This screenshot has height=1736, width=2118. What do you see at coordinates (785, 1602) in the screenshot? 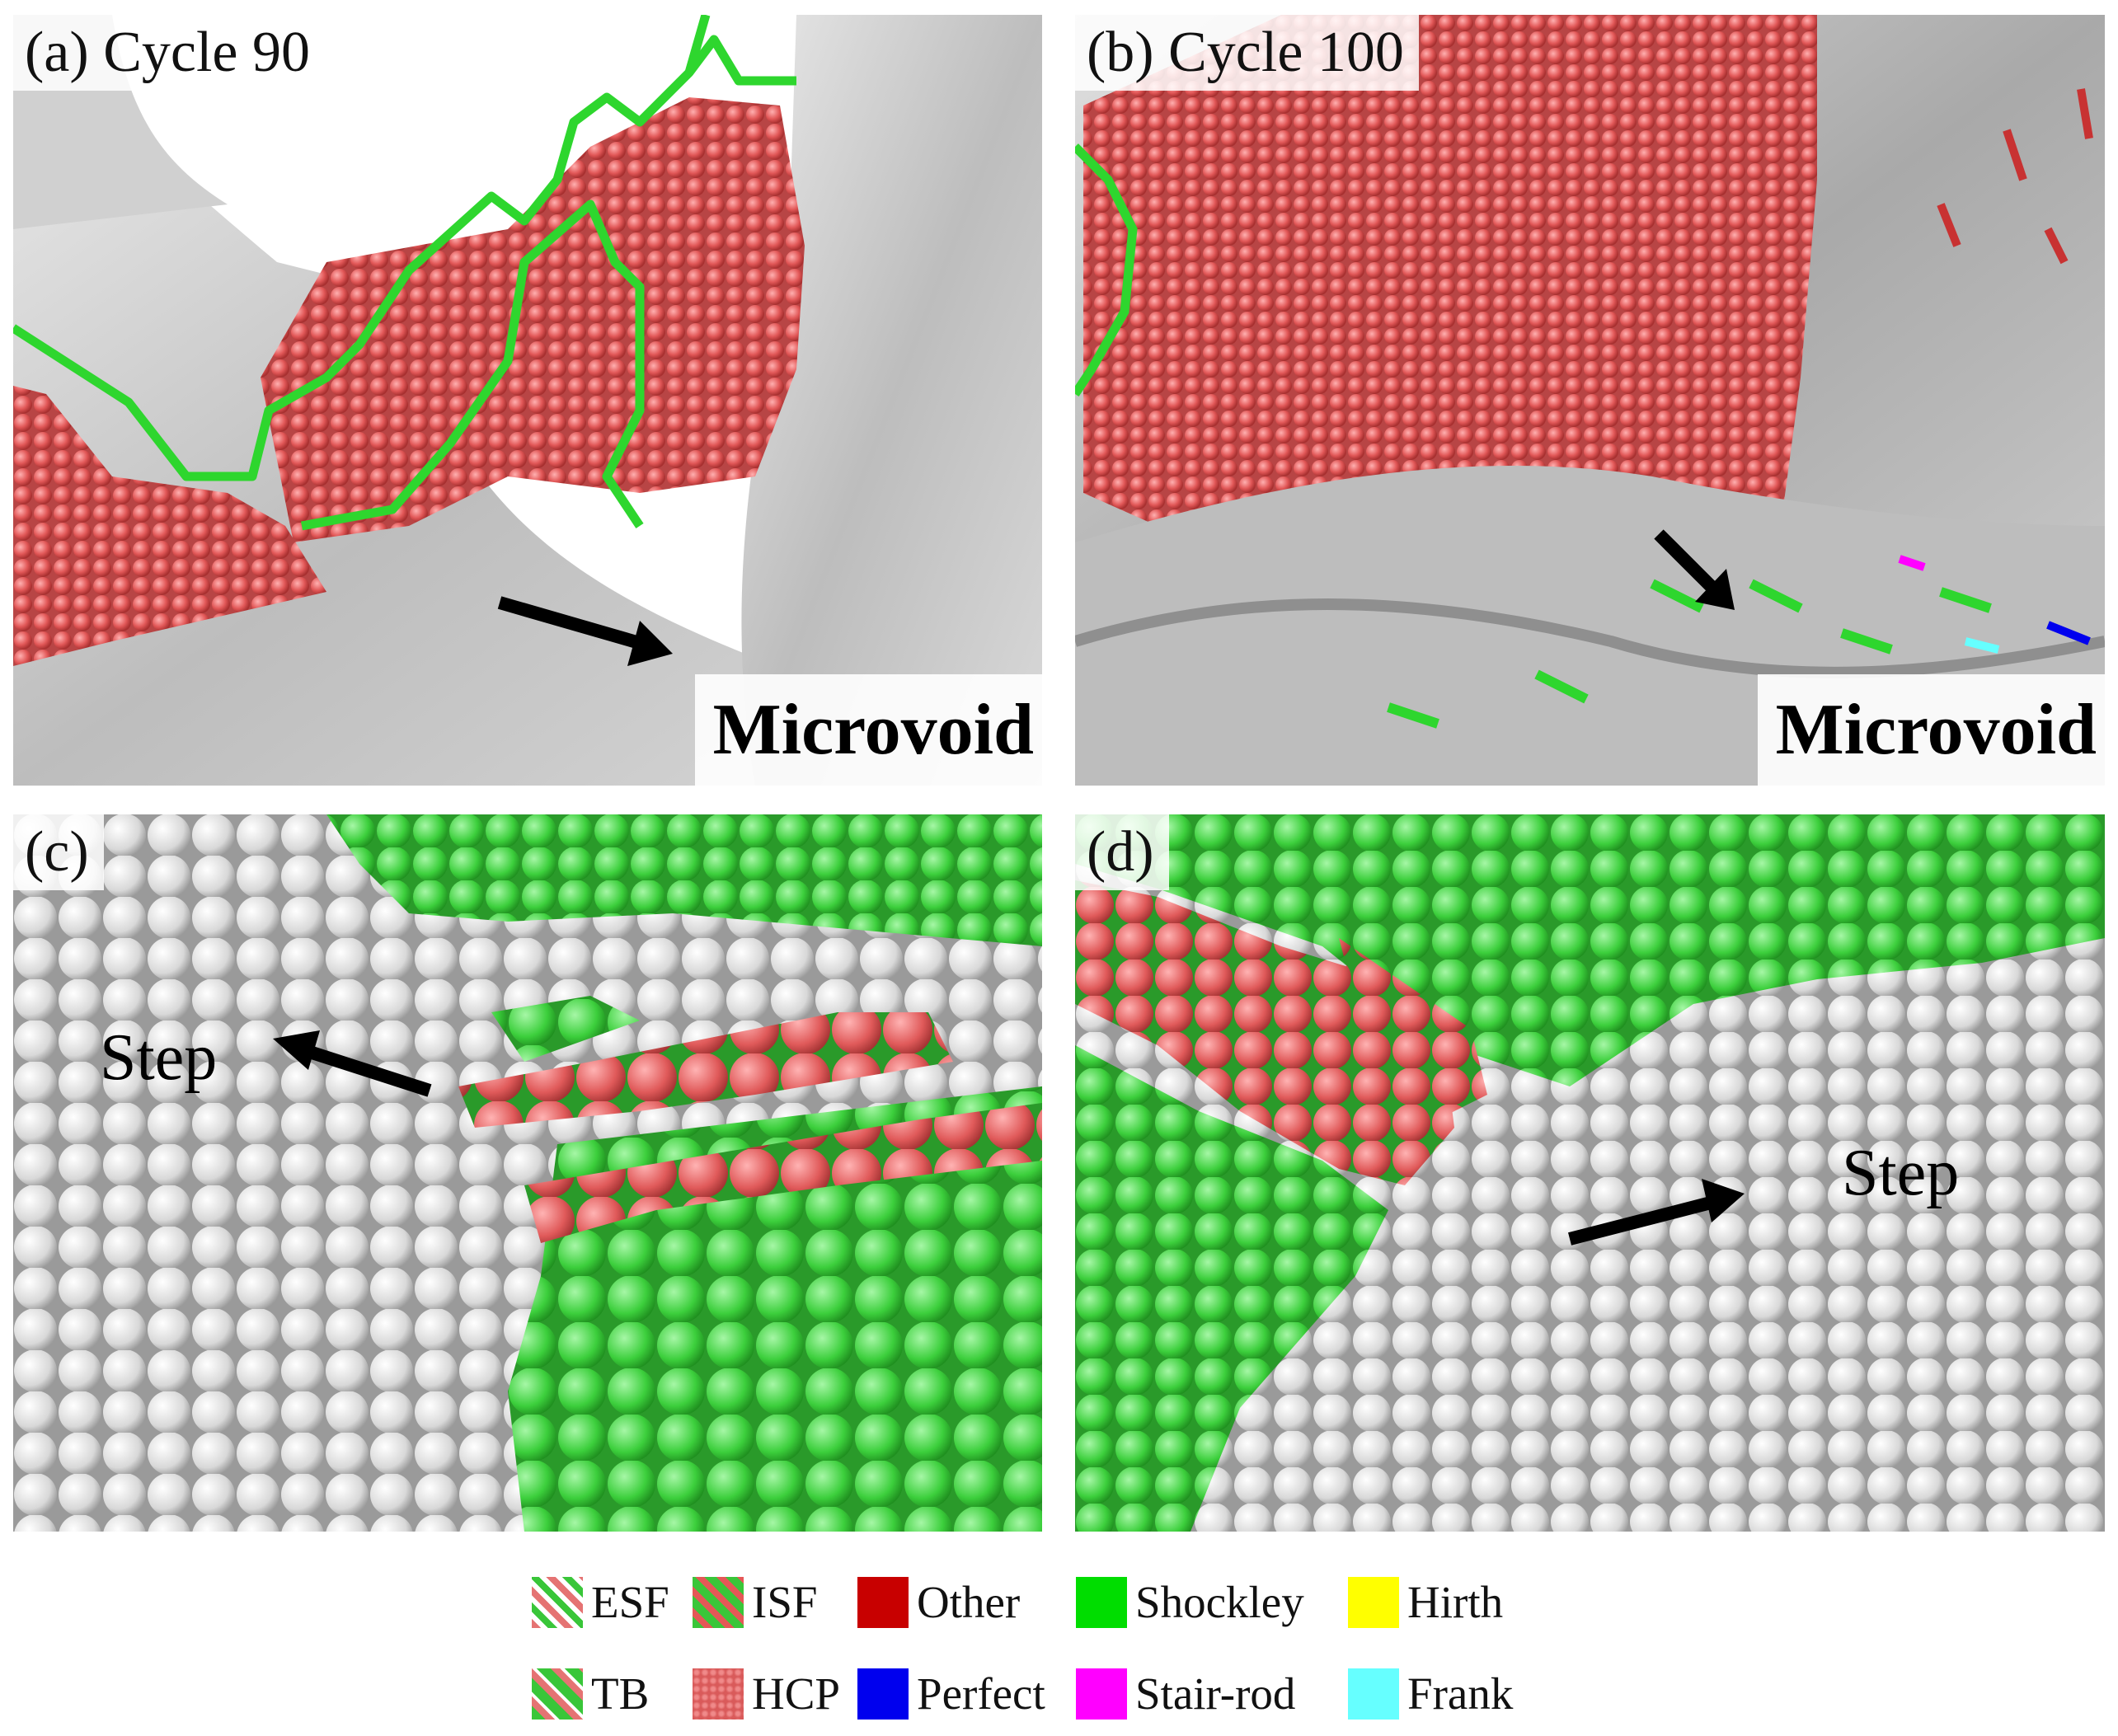
I see `legend-isf-label: ISF` at bounding box center [785, 1602].